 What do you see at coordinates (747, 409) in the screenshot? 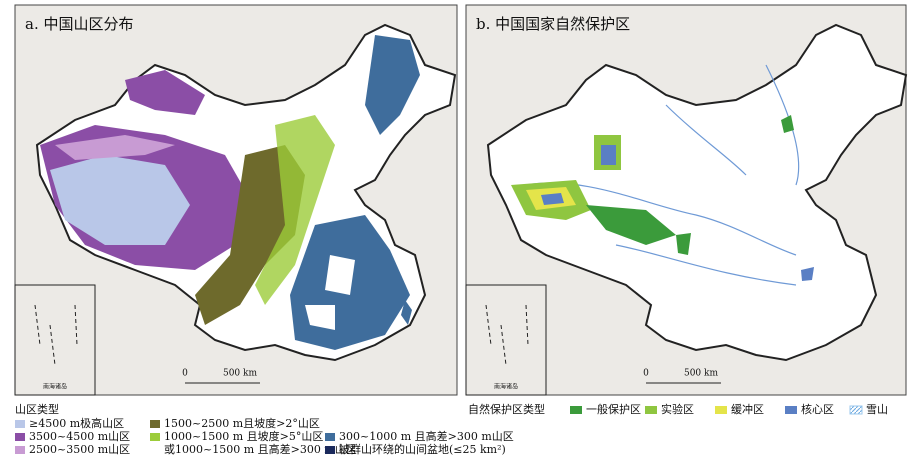
I see `legend-label: 缓冲区` at bounding box center [747, 409].